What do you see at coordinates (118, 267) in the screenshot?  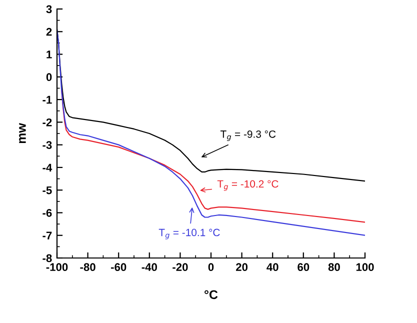 I see `x-tick-label: -60` at bounding box center [118, 267].